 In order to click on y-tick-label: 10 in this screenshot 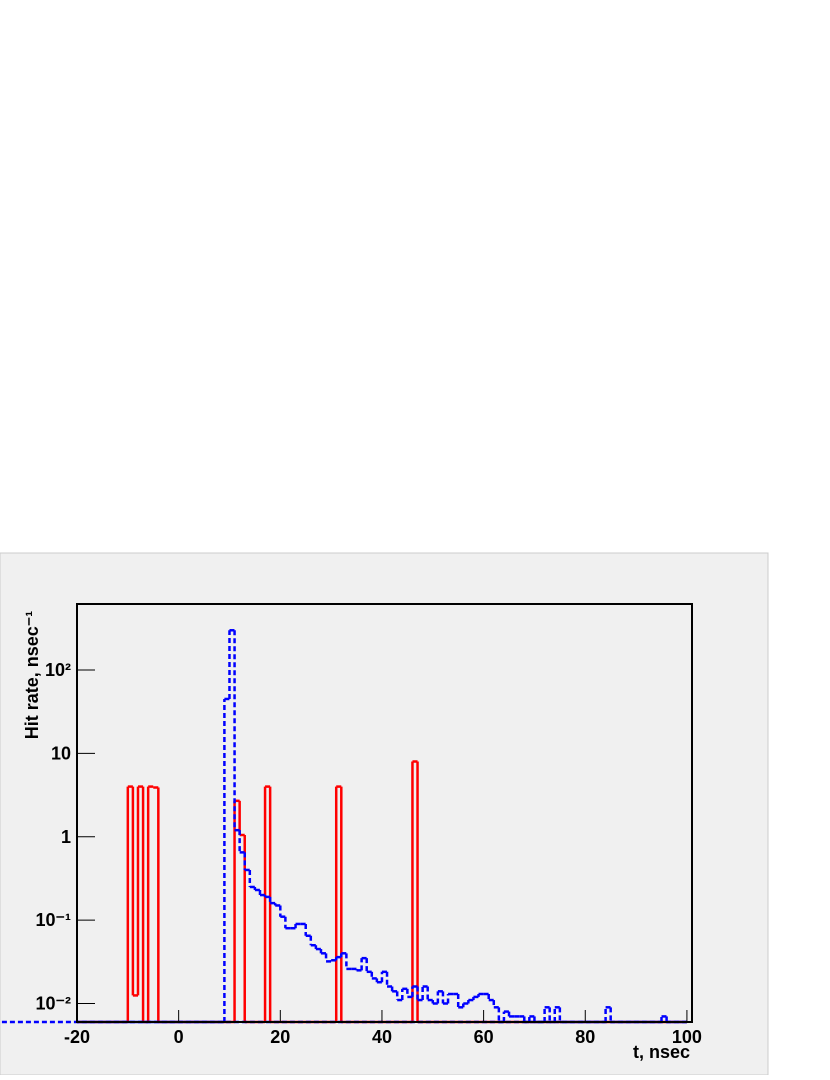, I will do `click(61, 753)`.